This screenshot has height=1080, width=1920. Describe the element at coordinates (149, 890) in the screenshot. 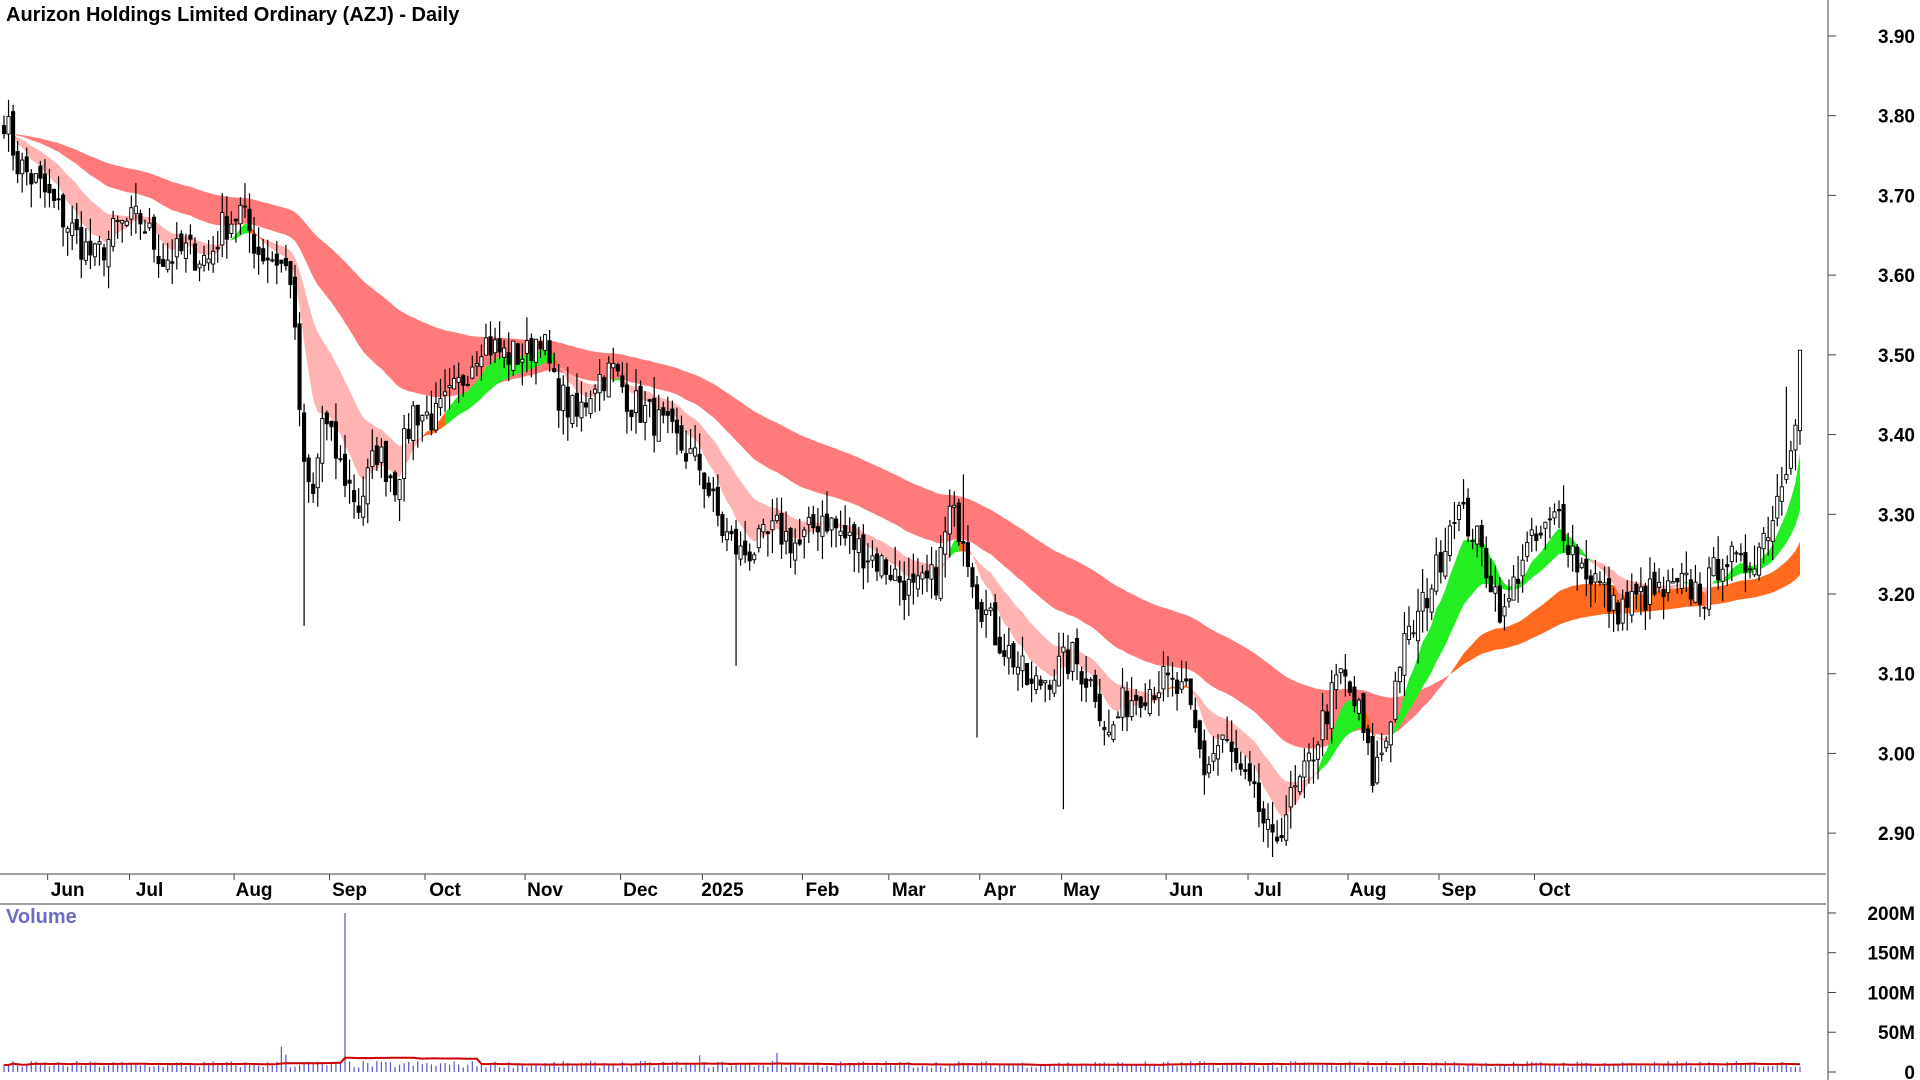

I see `x-tick-label: Jul` at that location.